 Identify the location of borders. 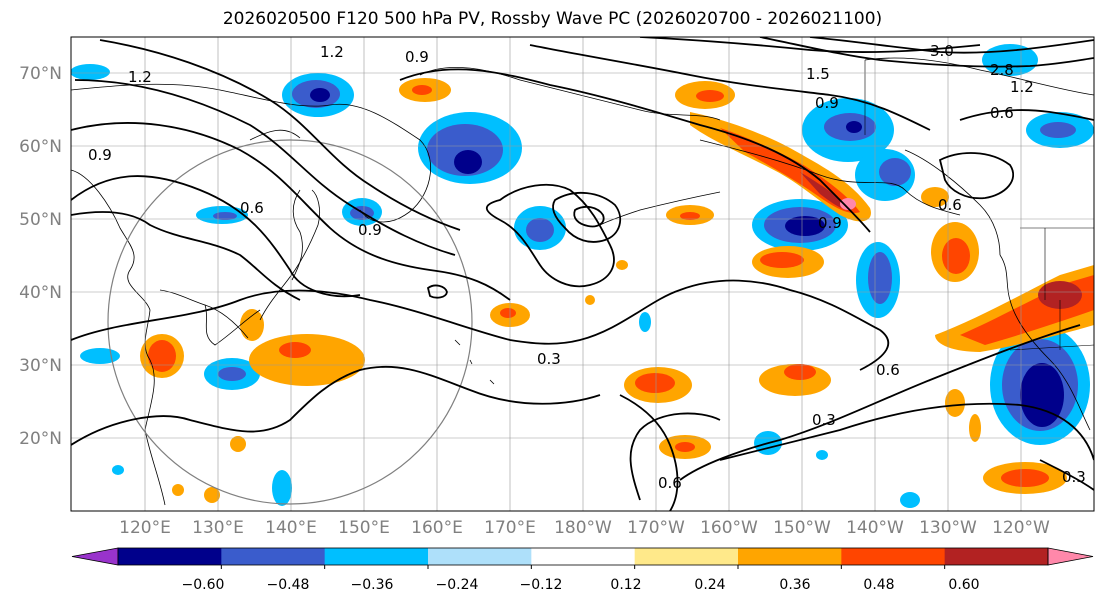
(979, 205).